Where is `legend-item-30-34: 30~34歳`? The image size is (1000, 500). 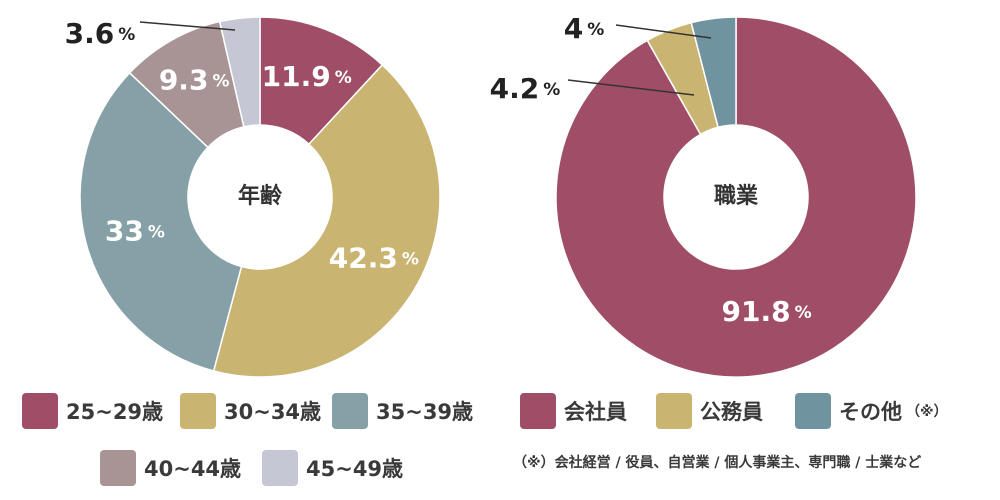
legend-item-30-34: 30~34歳 is located at coordinates (250, 411).